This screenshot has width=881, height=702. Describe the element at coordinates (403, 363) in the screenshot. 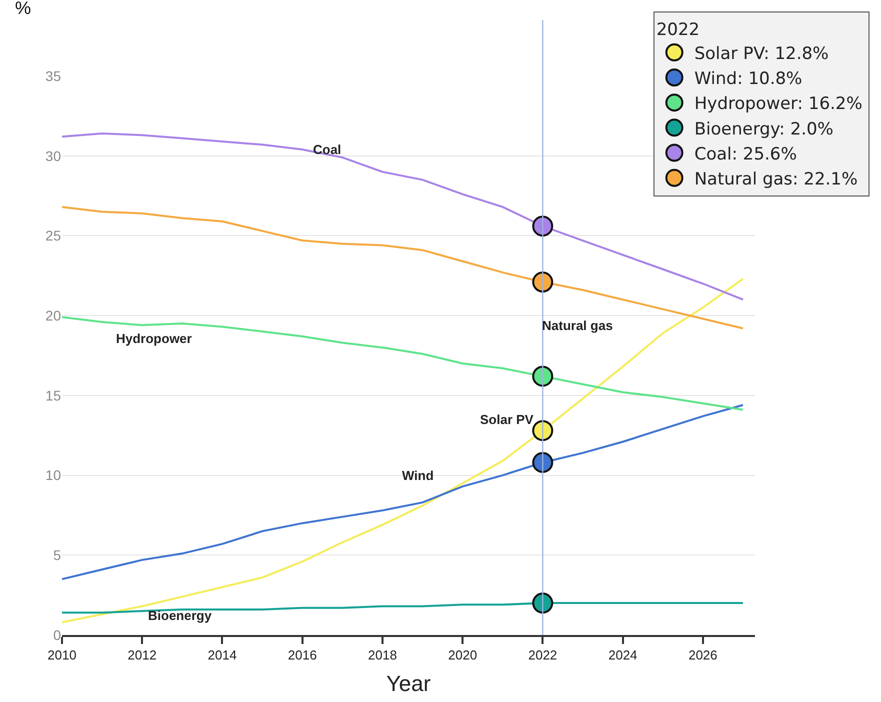

I see `line-series` at that location.